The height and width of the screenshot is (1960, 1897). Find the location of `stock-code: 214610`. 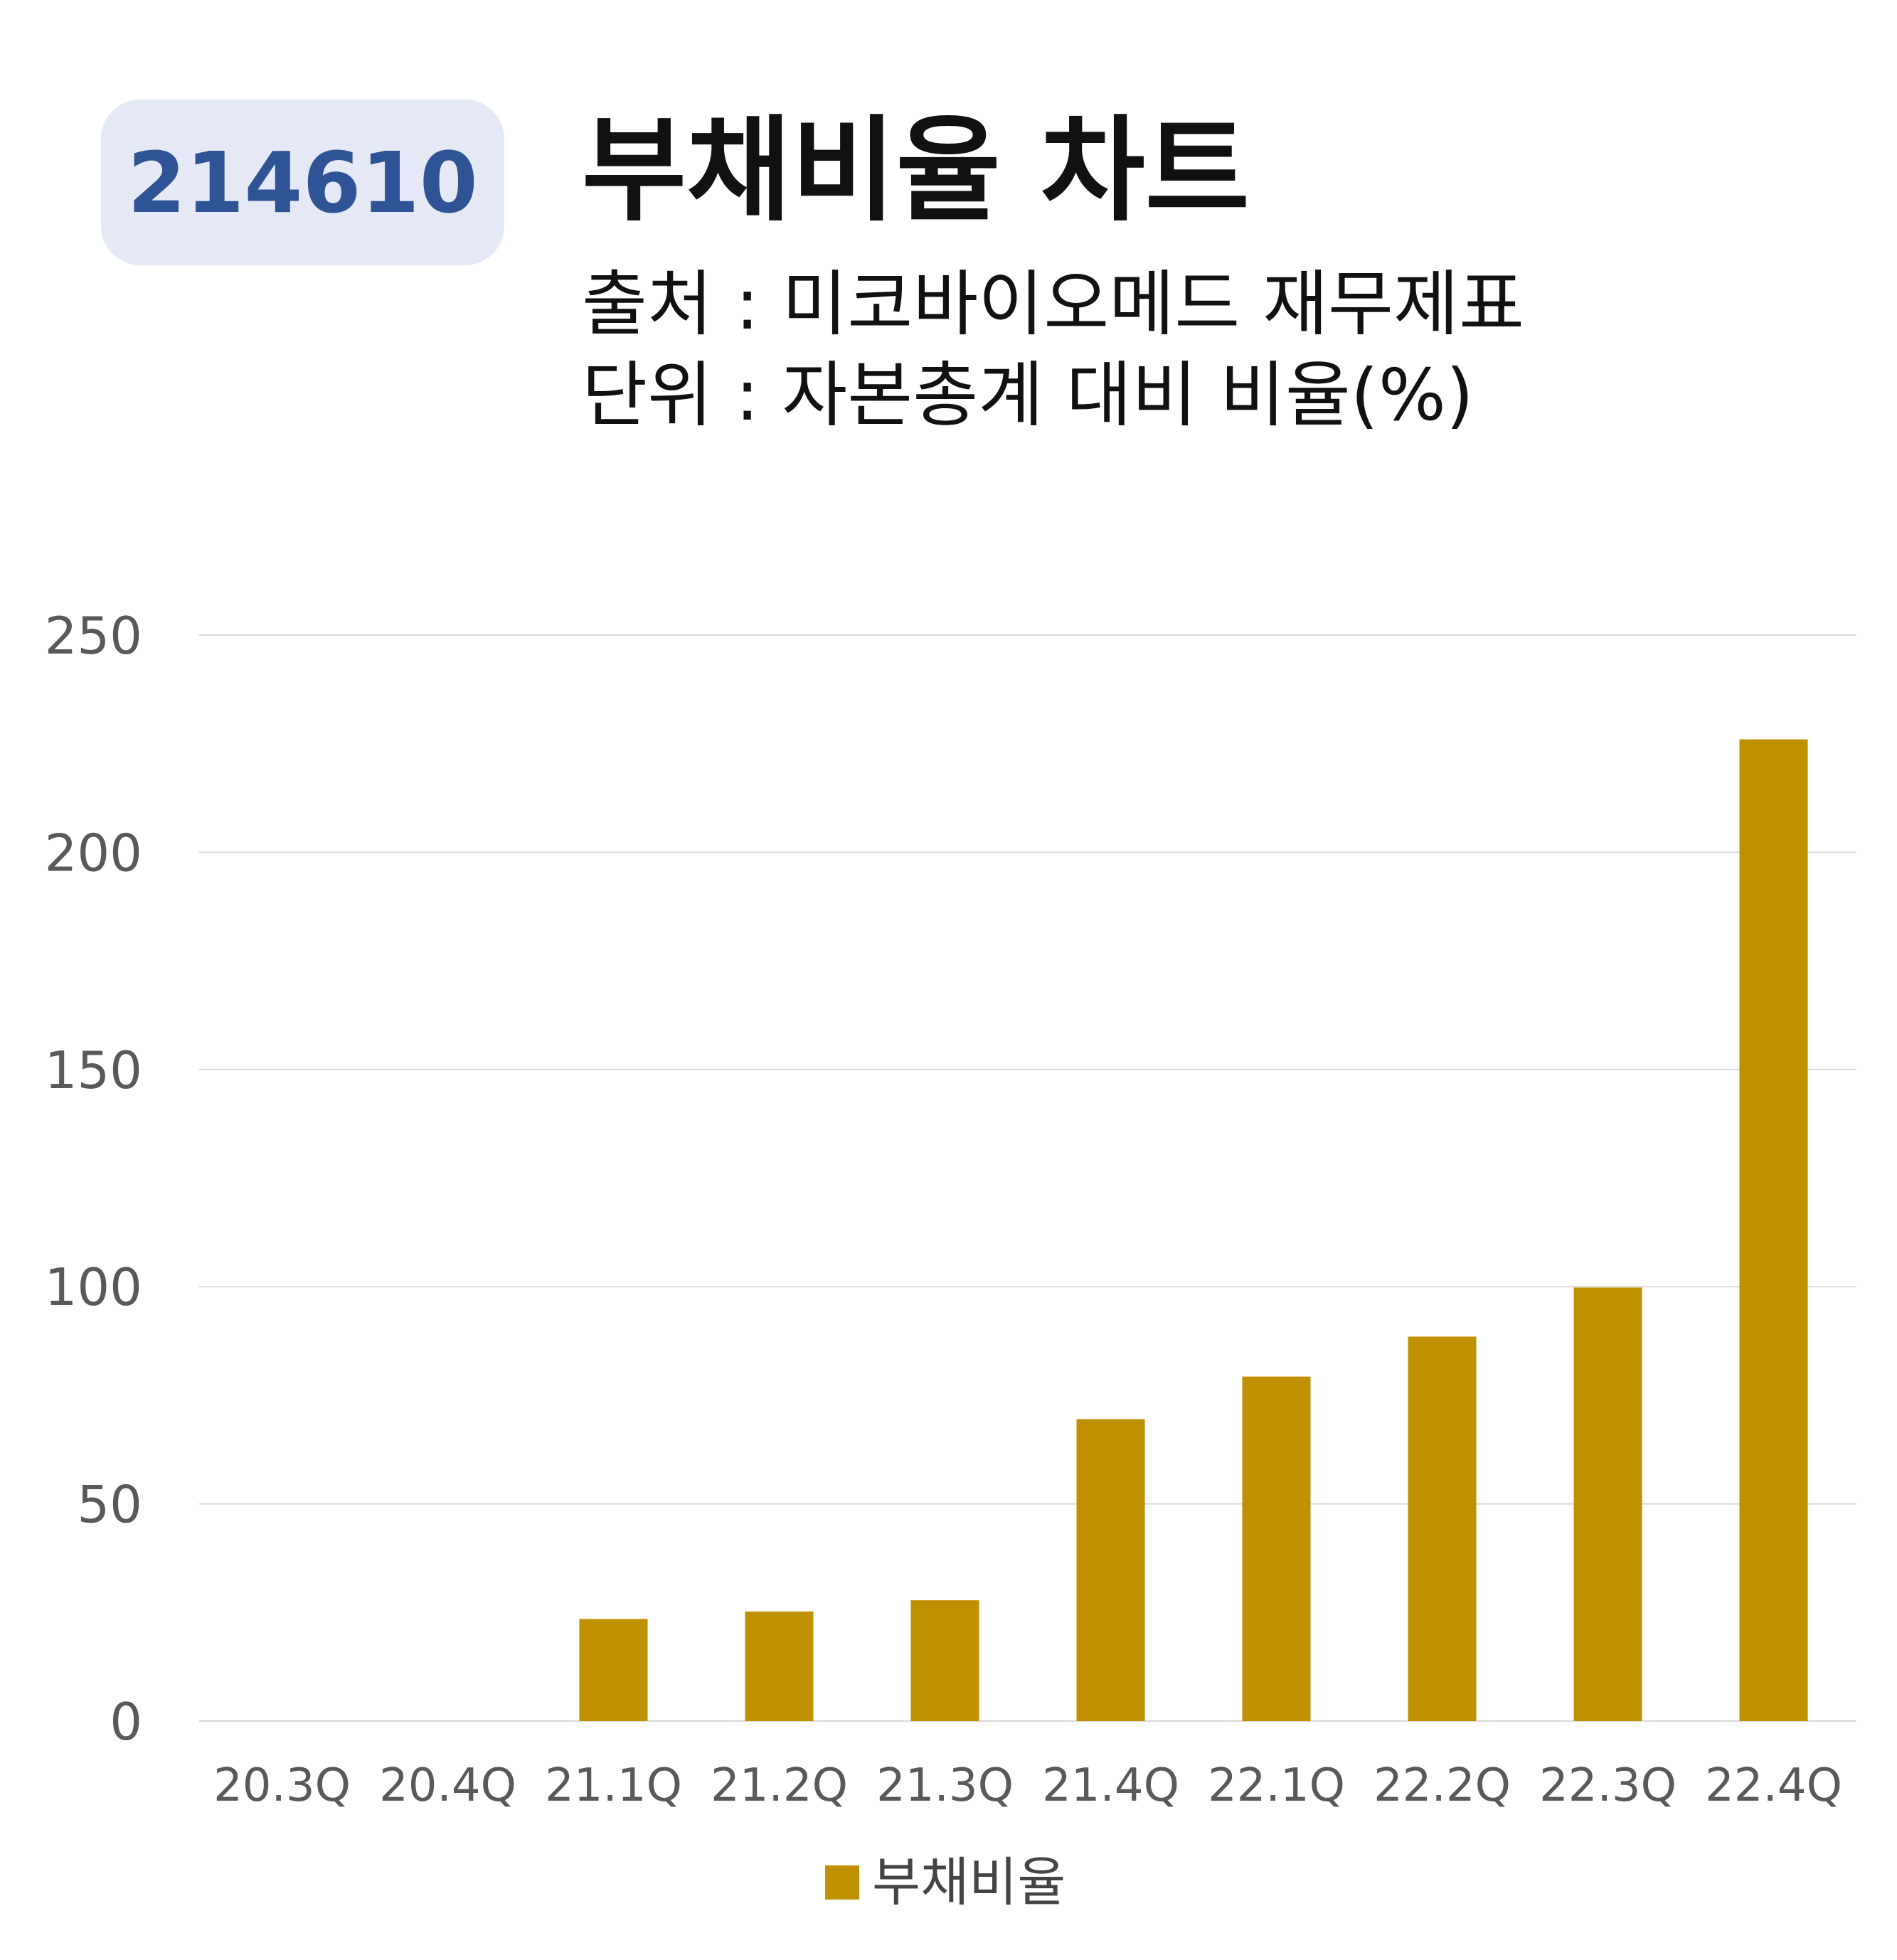

stock-code: 214610 is located at coordinates (302, 182).